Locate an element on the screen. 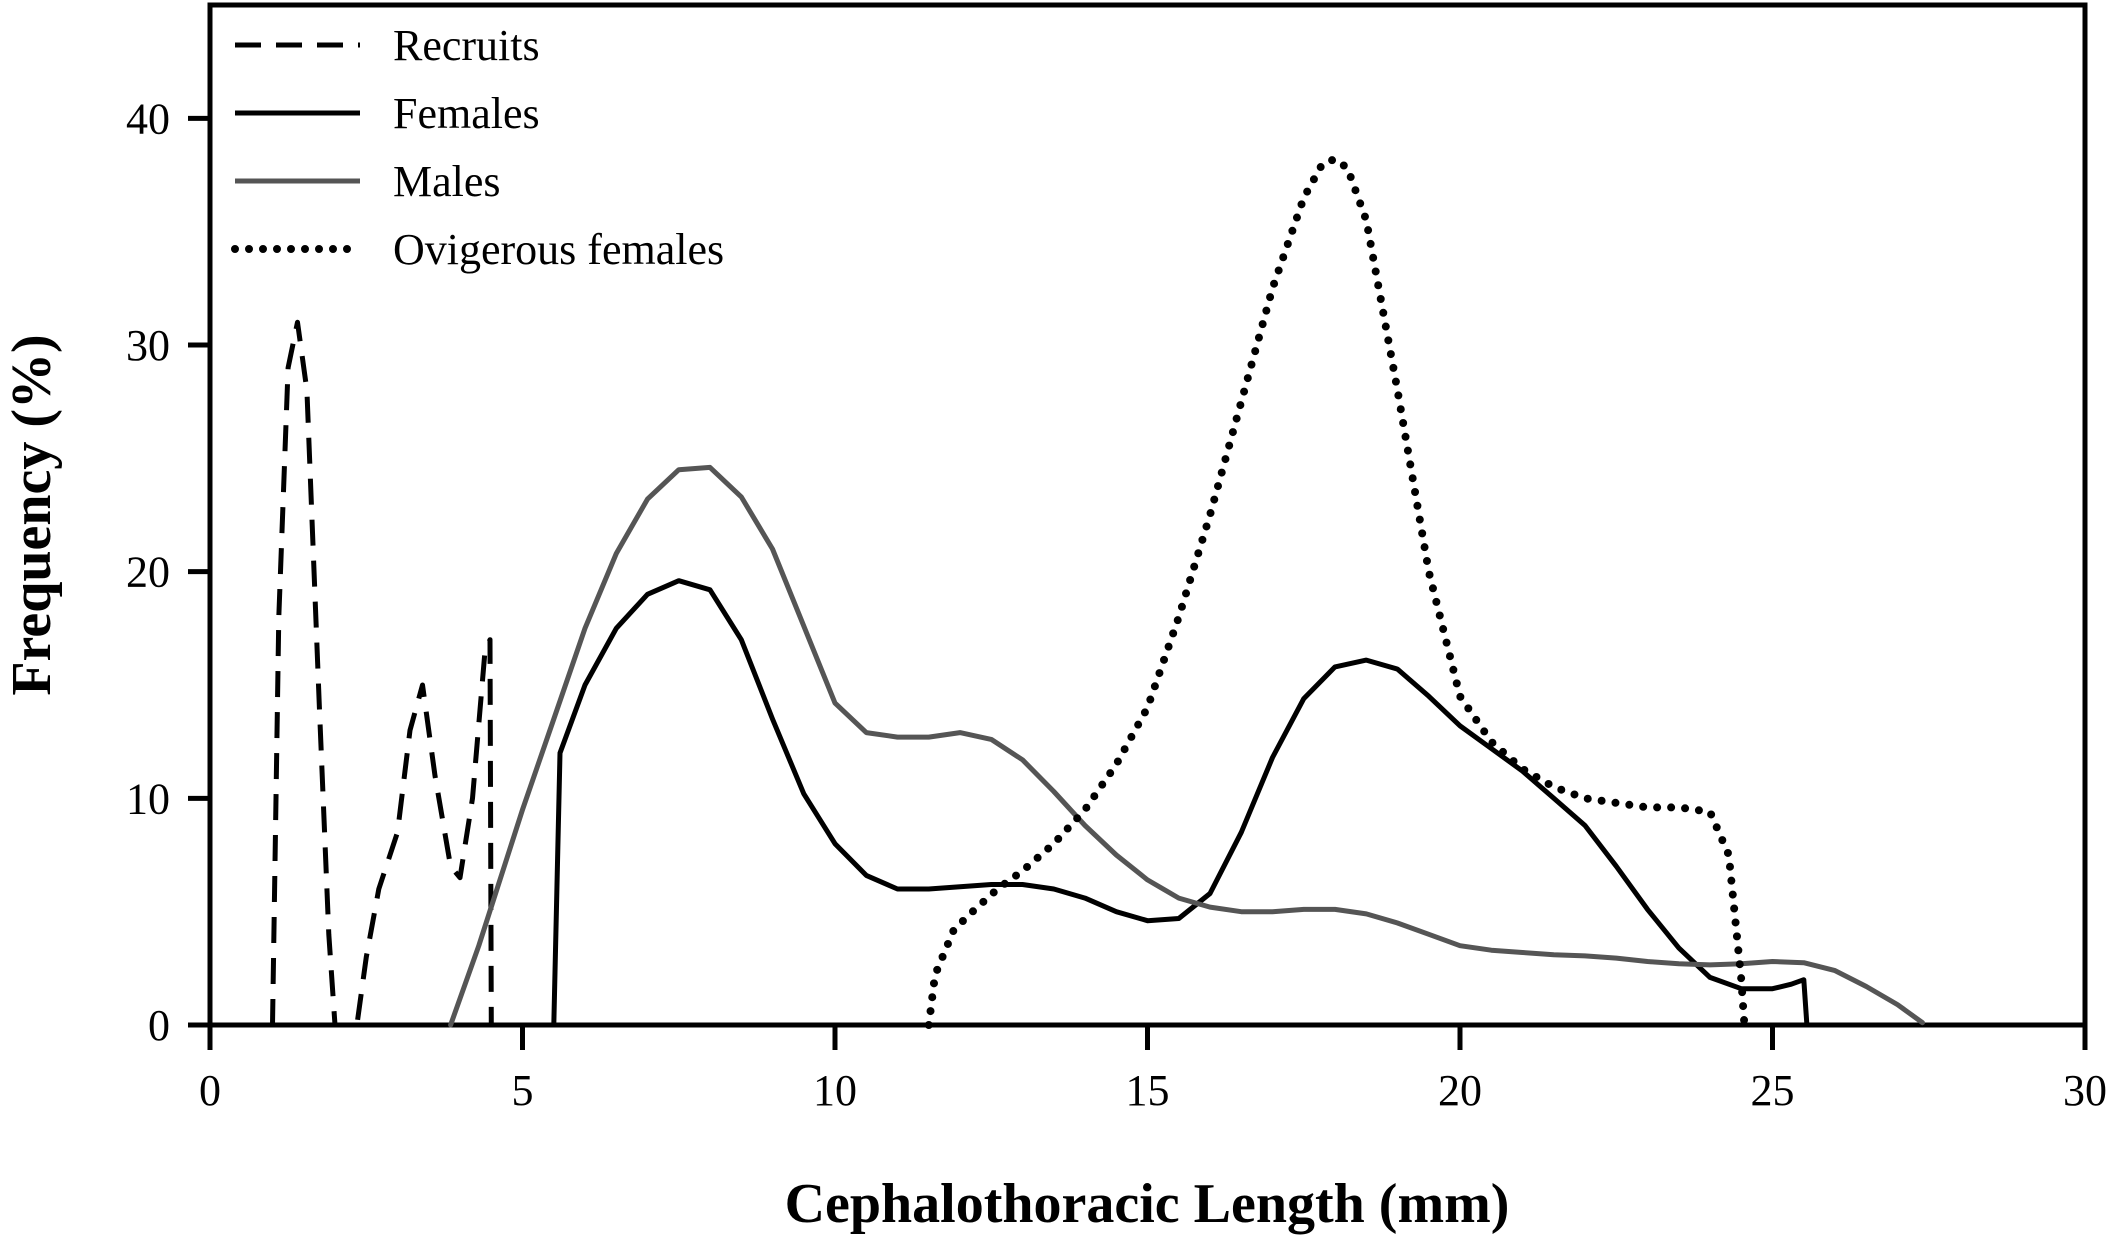  x-tick-label: 20 is located at coordinates (1460, 1090).